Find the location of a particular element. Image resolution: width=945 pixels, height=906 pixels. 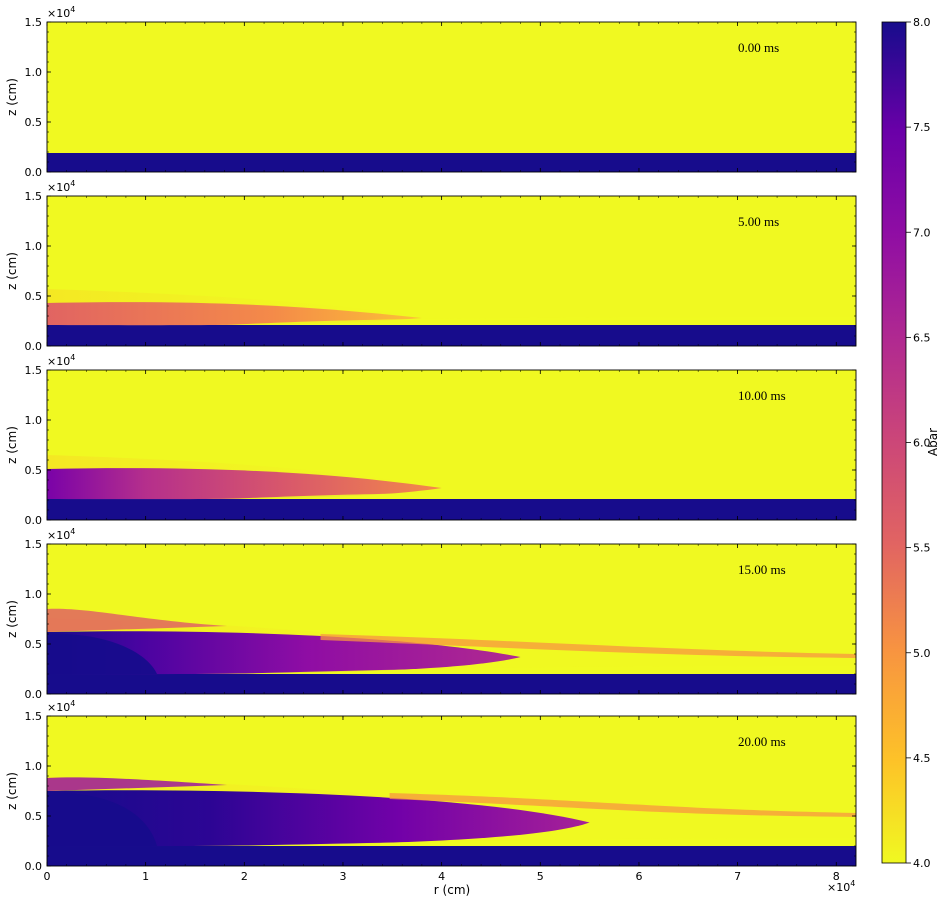

colorbar-tick-label: 4.0 is located at coordinates (922, 863).